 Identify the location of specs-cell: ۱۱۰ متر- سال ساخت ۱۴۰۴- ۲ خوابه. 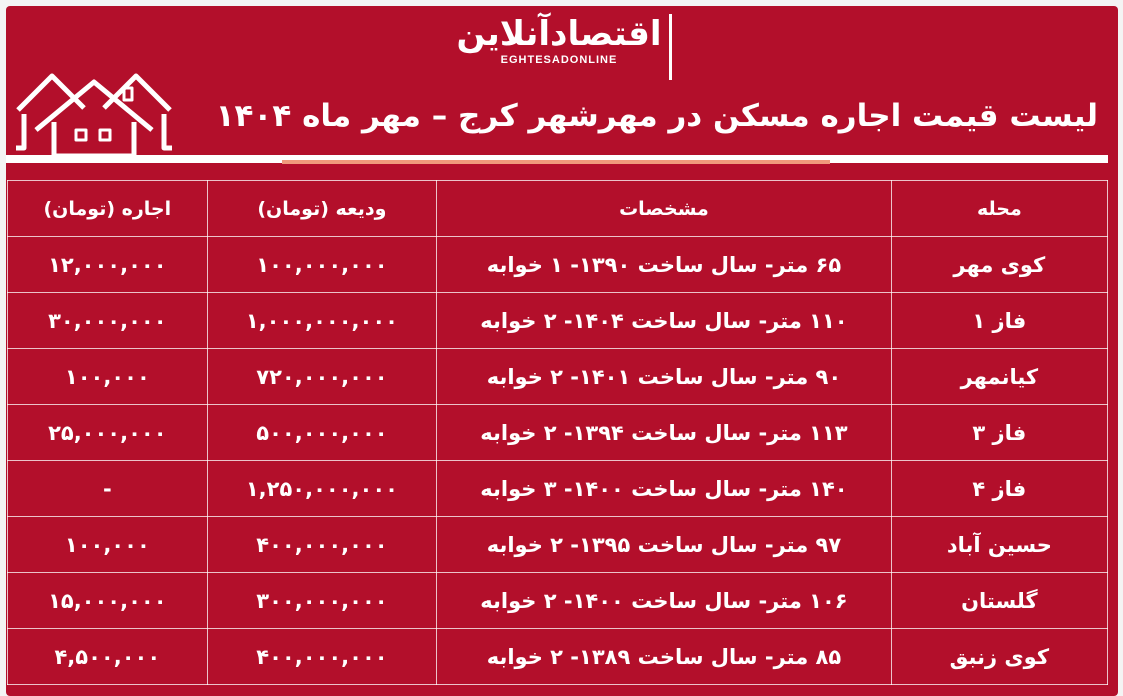
(664, 320).